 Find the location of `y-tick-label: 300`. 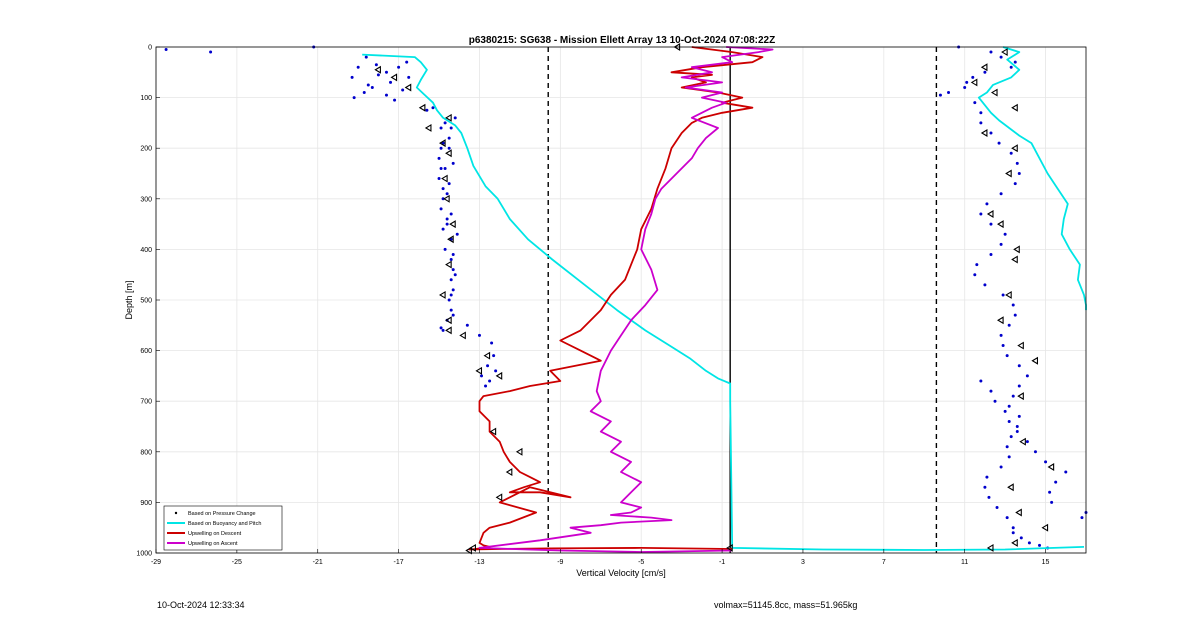

y-tick-label: 300 is located at coordinates (146, 199).